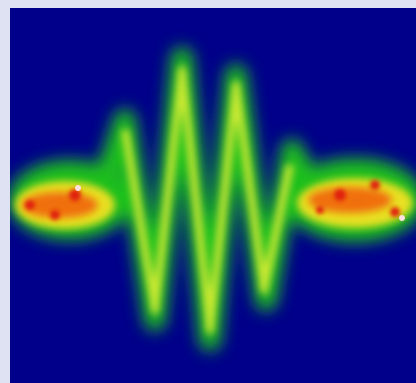  What do you see at coordinates (350, 200) in the screenshot?
I see `hot-right` at bounding box center [350, 200].